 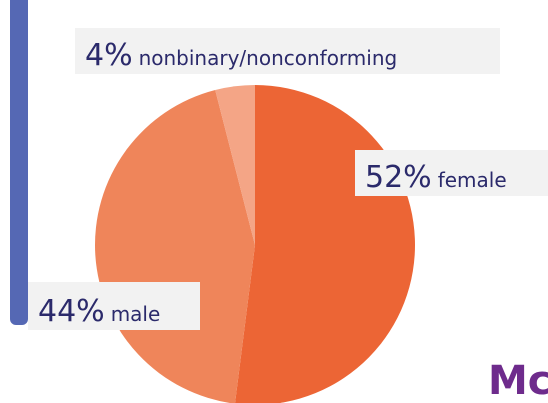 What do you see at coordinates (436, 177) in the screenshot?
I see `slice-label: 52% female` at bounding box center [436, 177].